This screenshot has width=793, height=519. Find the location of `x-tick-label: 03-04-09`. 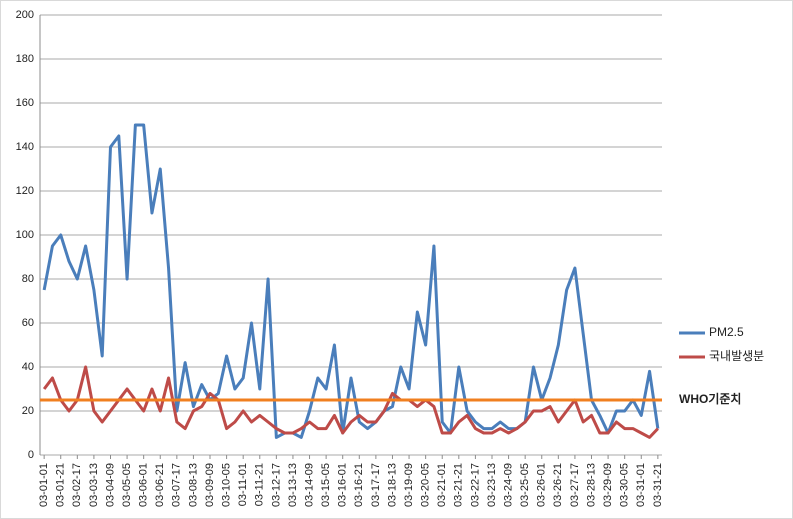

x-tick-label: 03-04-09 is located at coordinates (110, 485).